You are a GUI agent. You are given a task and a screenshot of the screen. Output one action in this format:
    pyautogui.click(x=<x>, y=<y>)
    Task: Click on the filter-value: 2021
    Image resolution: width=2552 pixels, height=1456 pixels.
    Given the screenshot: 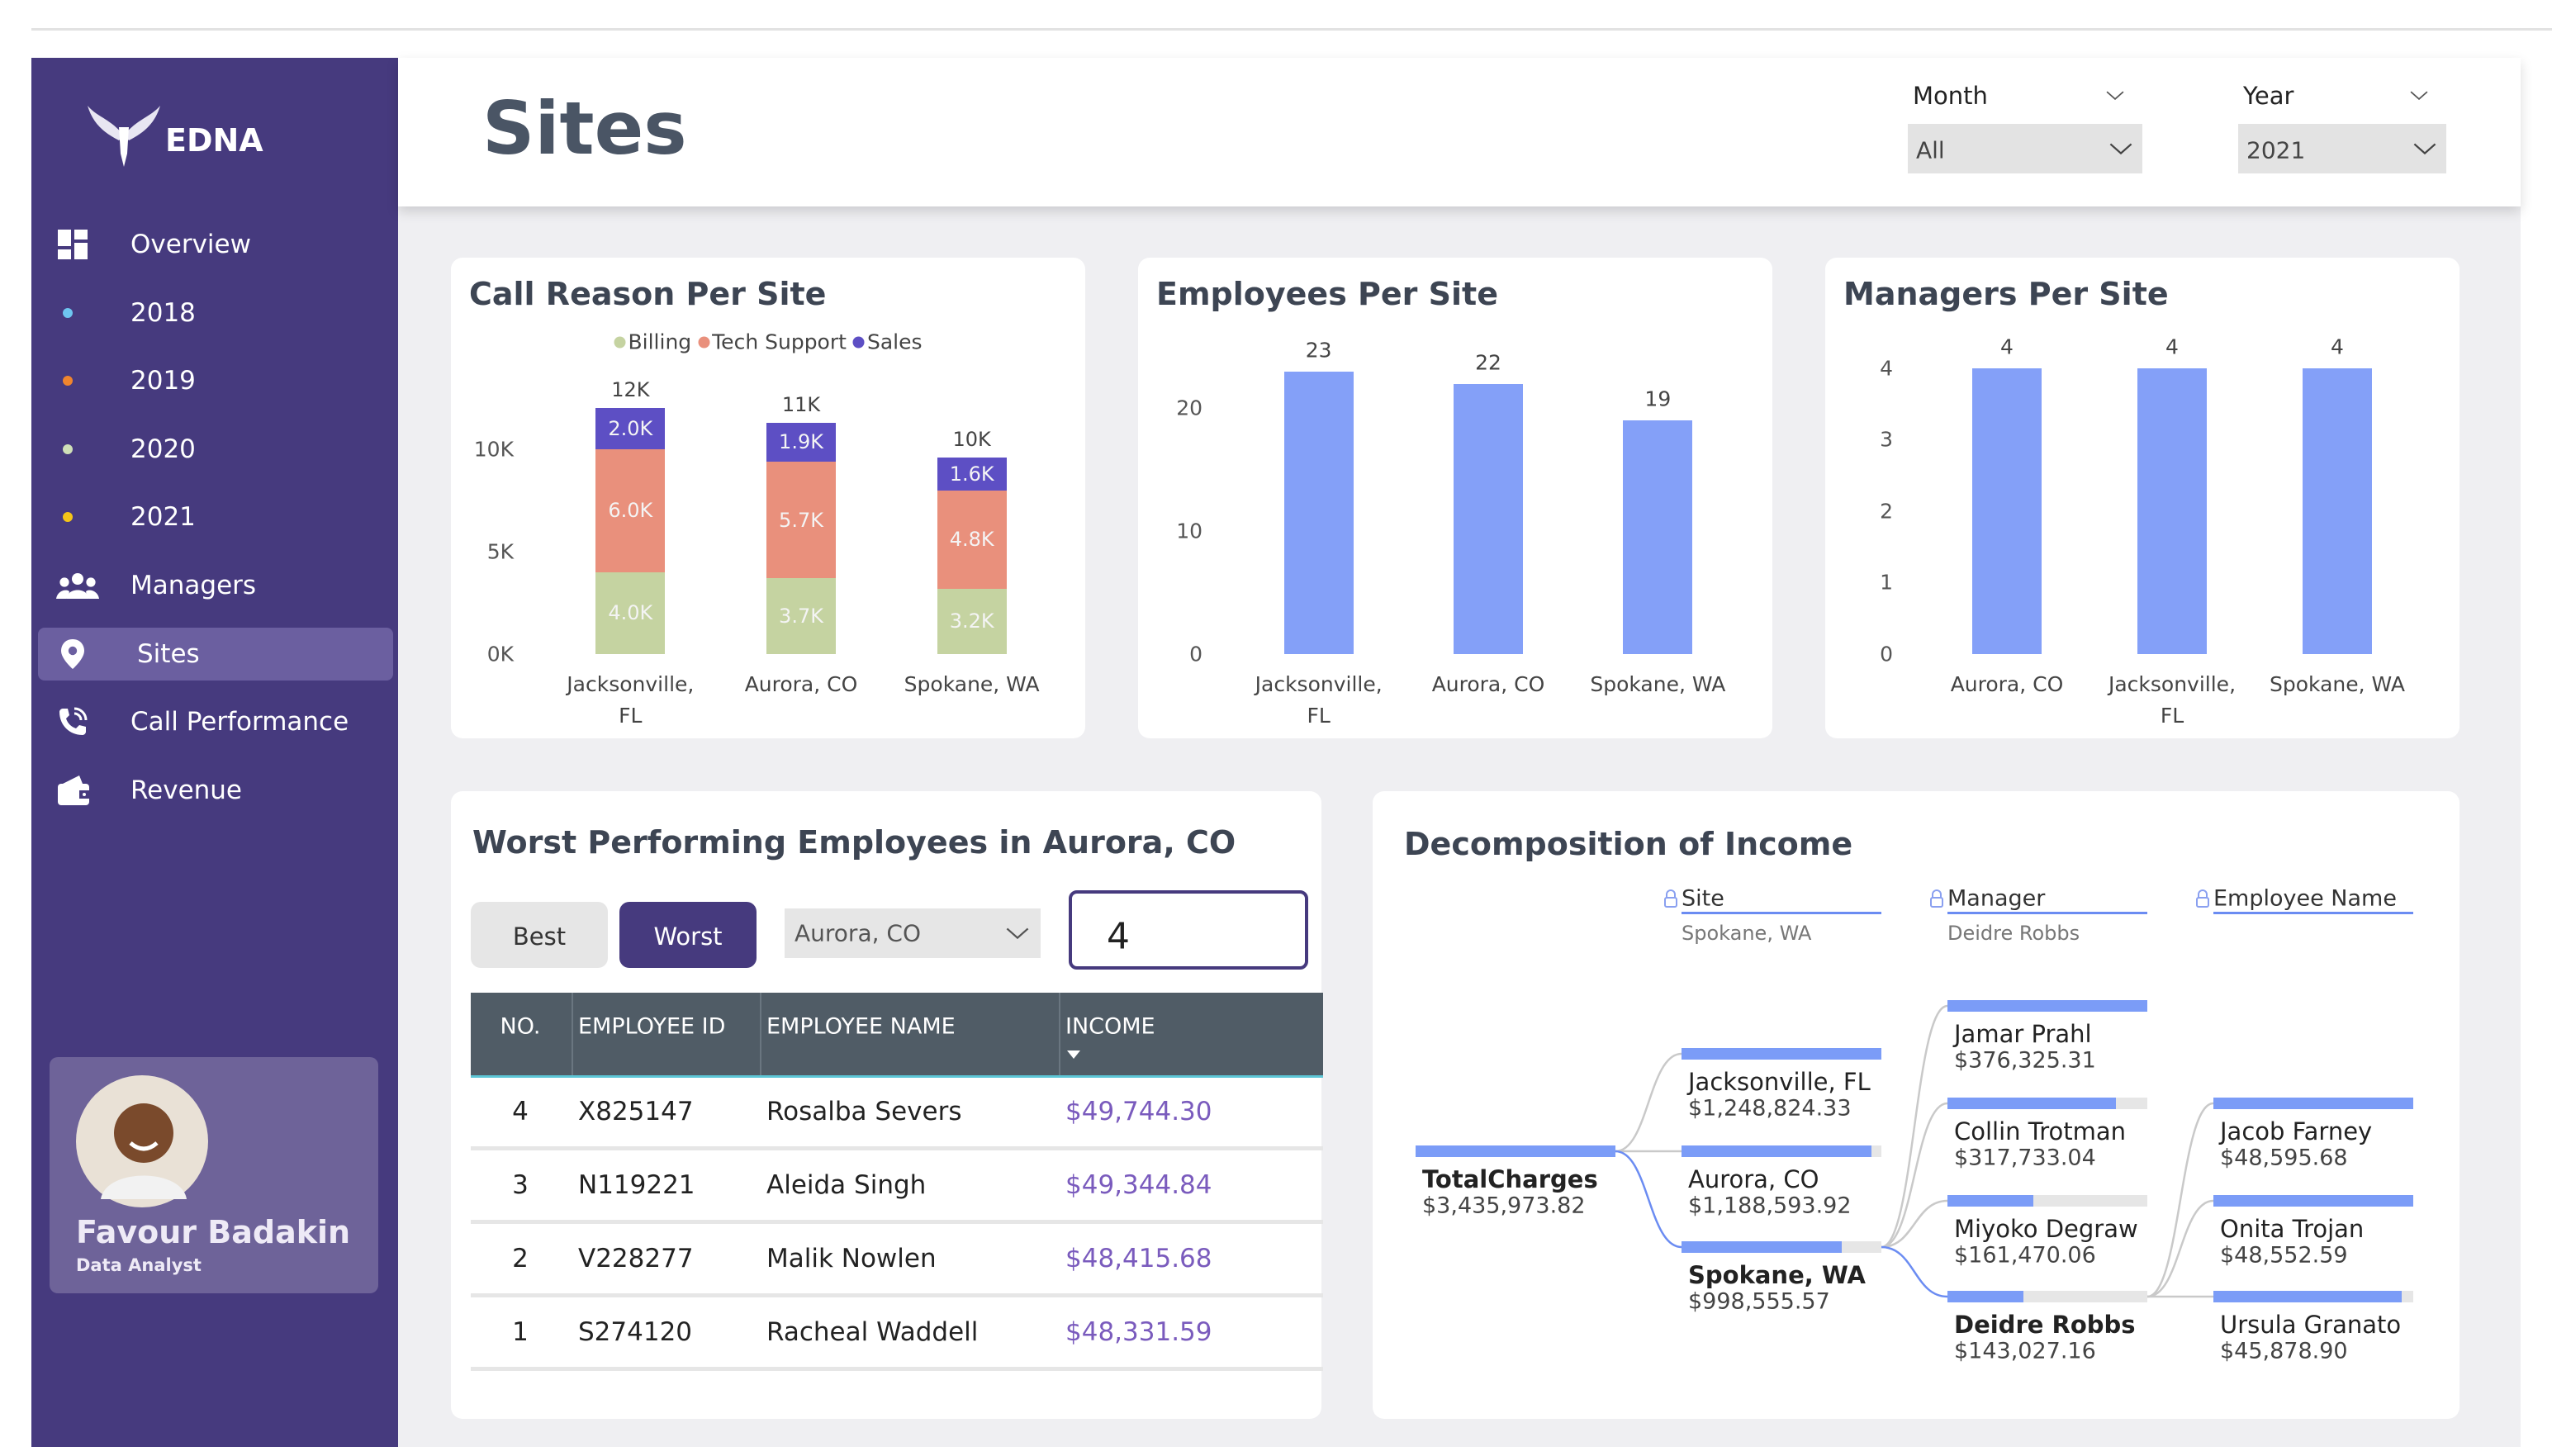 What is the action you would take?
    pyautogui.click(x=2276, y=150)
    